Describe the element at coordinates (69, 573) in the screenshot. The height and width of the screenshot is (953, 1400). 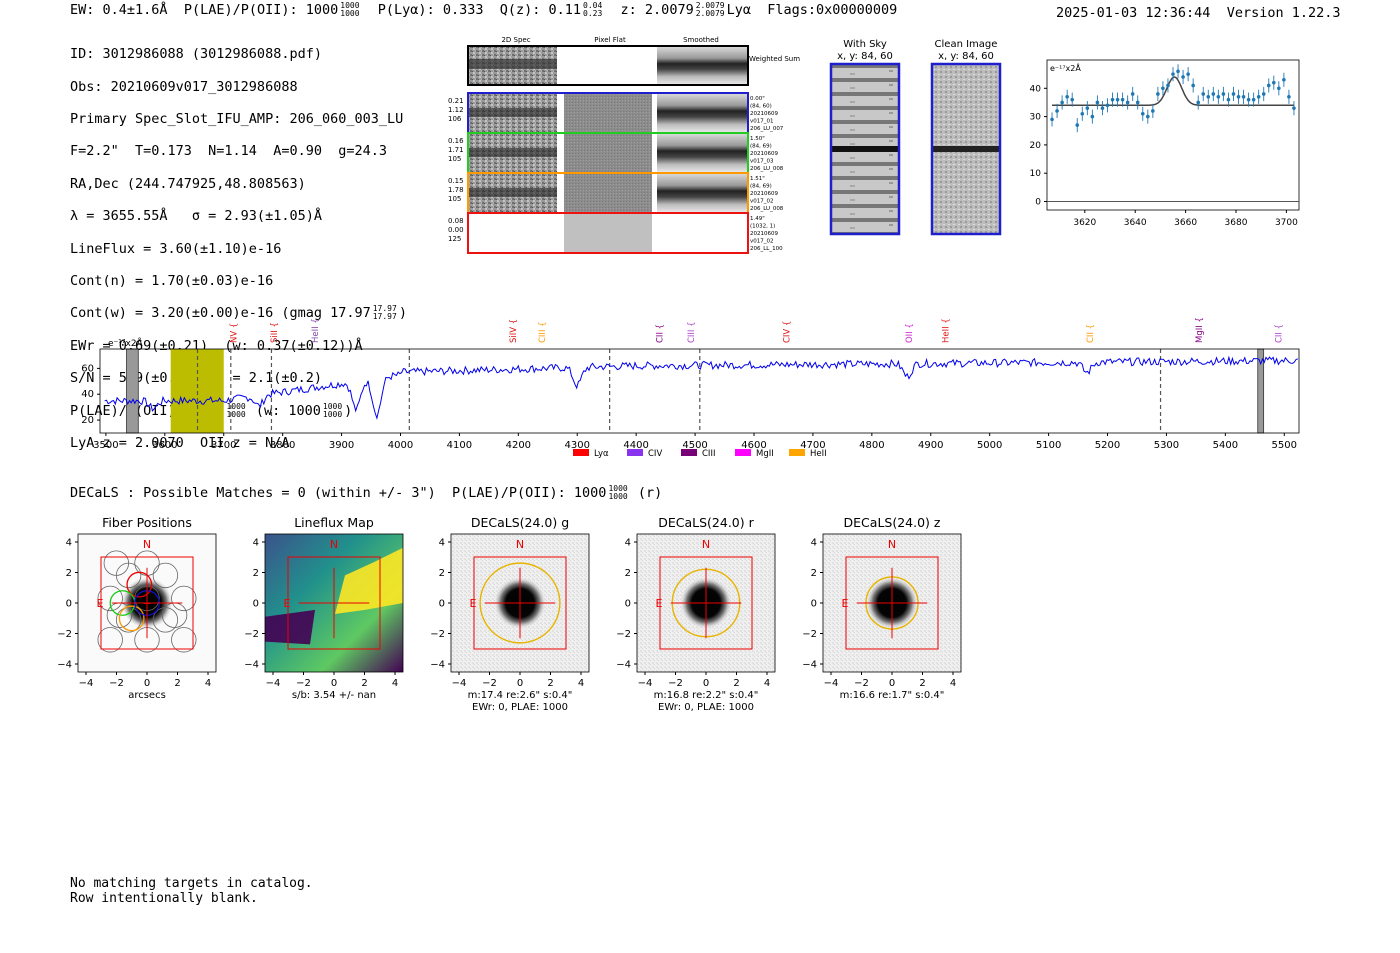
I see `panel-ytick: 2` at that location.